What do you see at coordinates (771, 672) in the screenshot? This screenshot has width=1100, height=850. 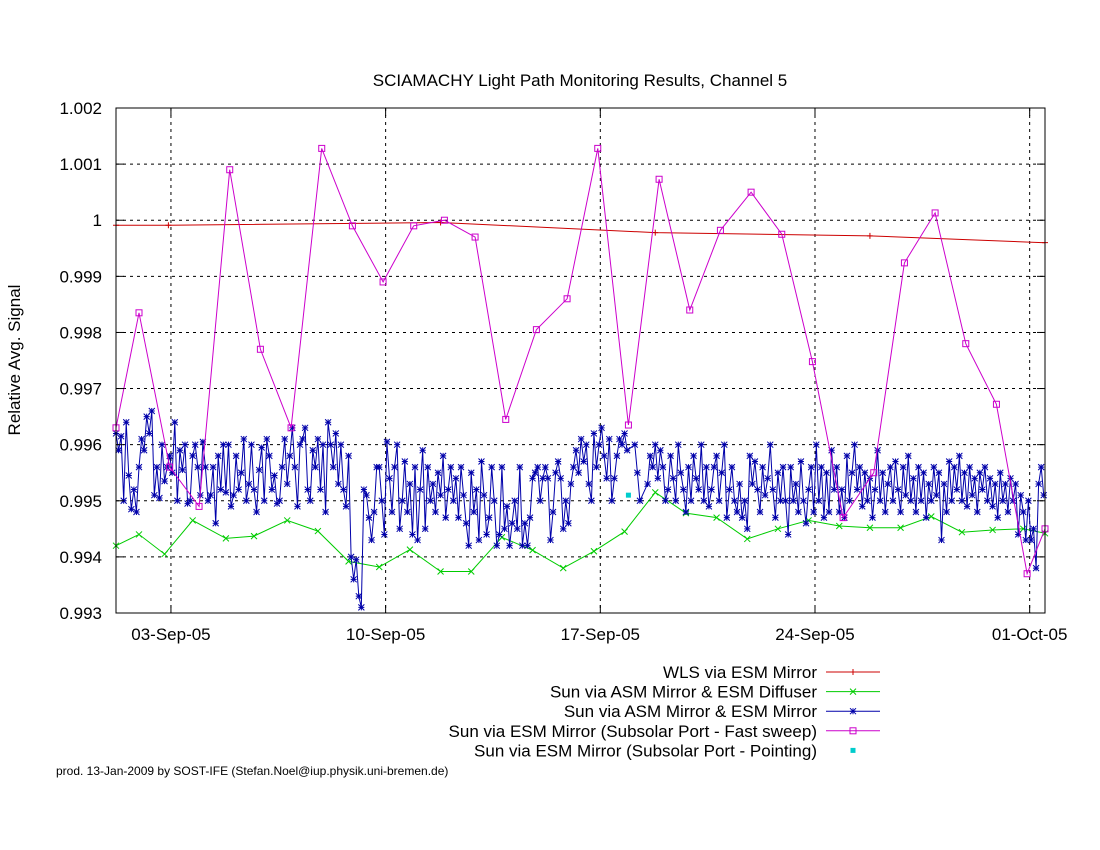 I see `legend-entry: WLS via ESM Mirror` at bounding box center [771, 672].